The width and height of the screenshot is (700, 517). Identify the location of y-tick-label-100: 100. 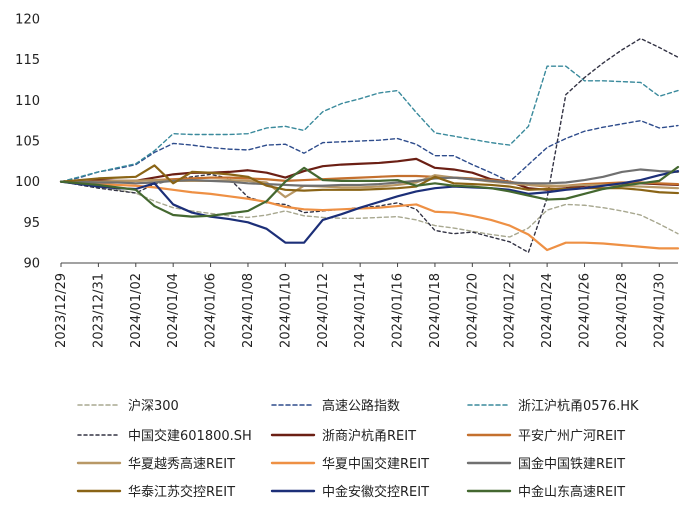
(27, 182).